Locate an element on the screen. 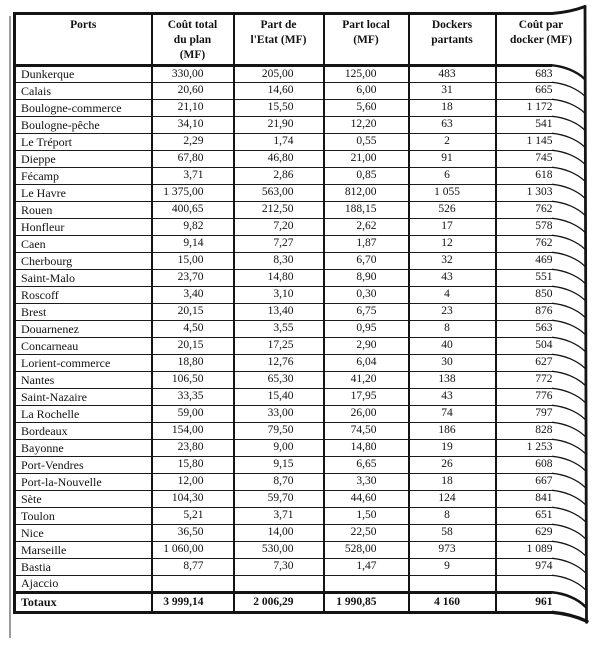 The image size is (604, 652). value-cell: 6,70 is located at coordinates (366, 260).